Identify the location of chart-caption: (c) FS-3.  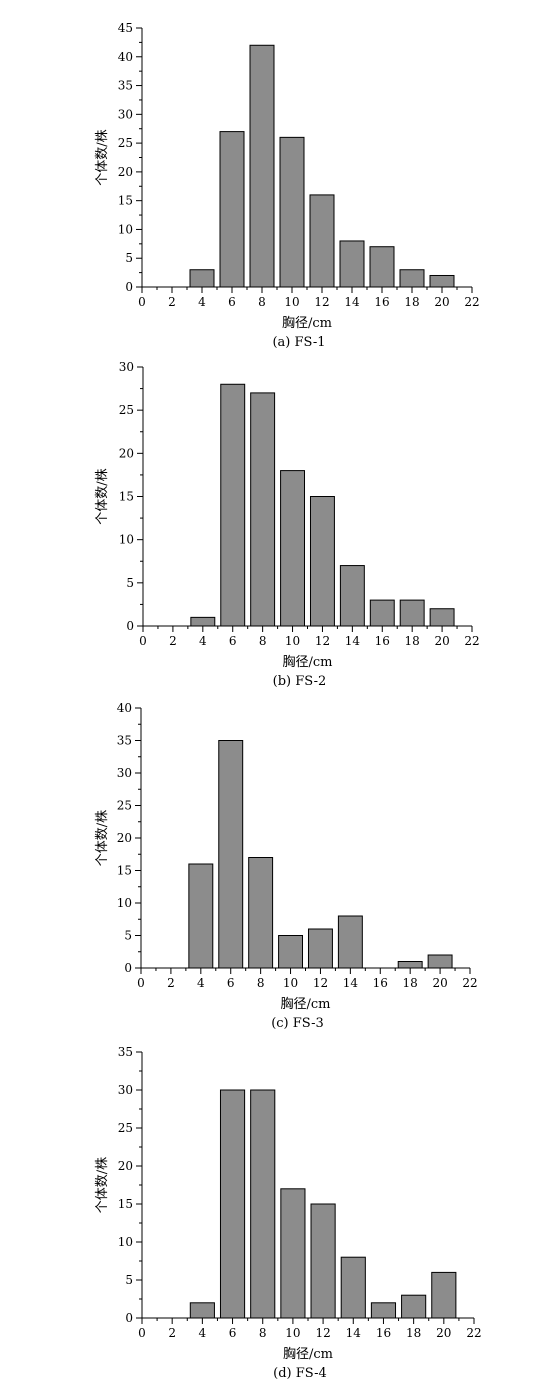
(297, 1023).